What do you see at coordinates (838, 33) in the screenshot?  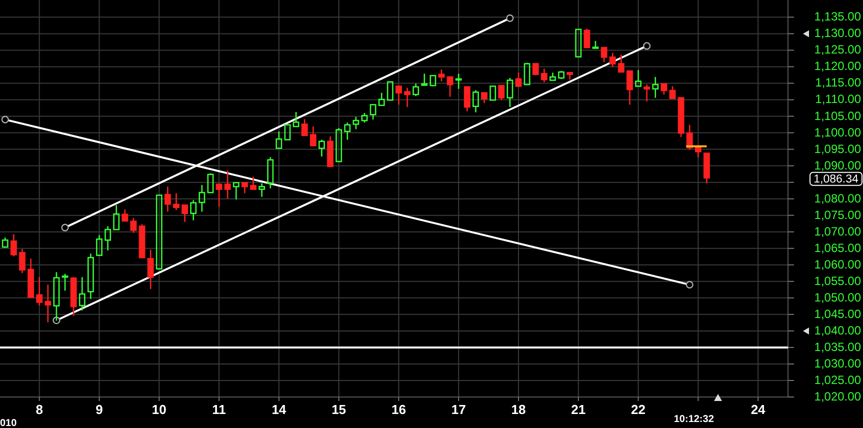 I see `y-tick-label: 1,130.00` at bounding box center [838, 33].